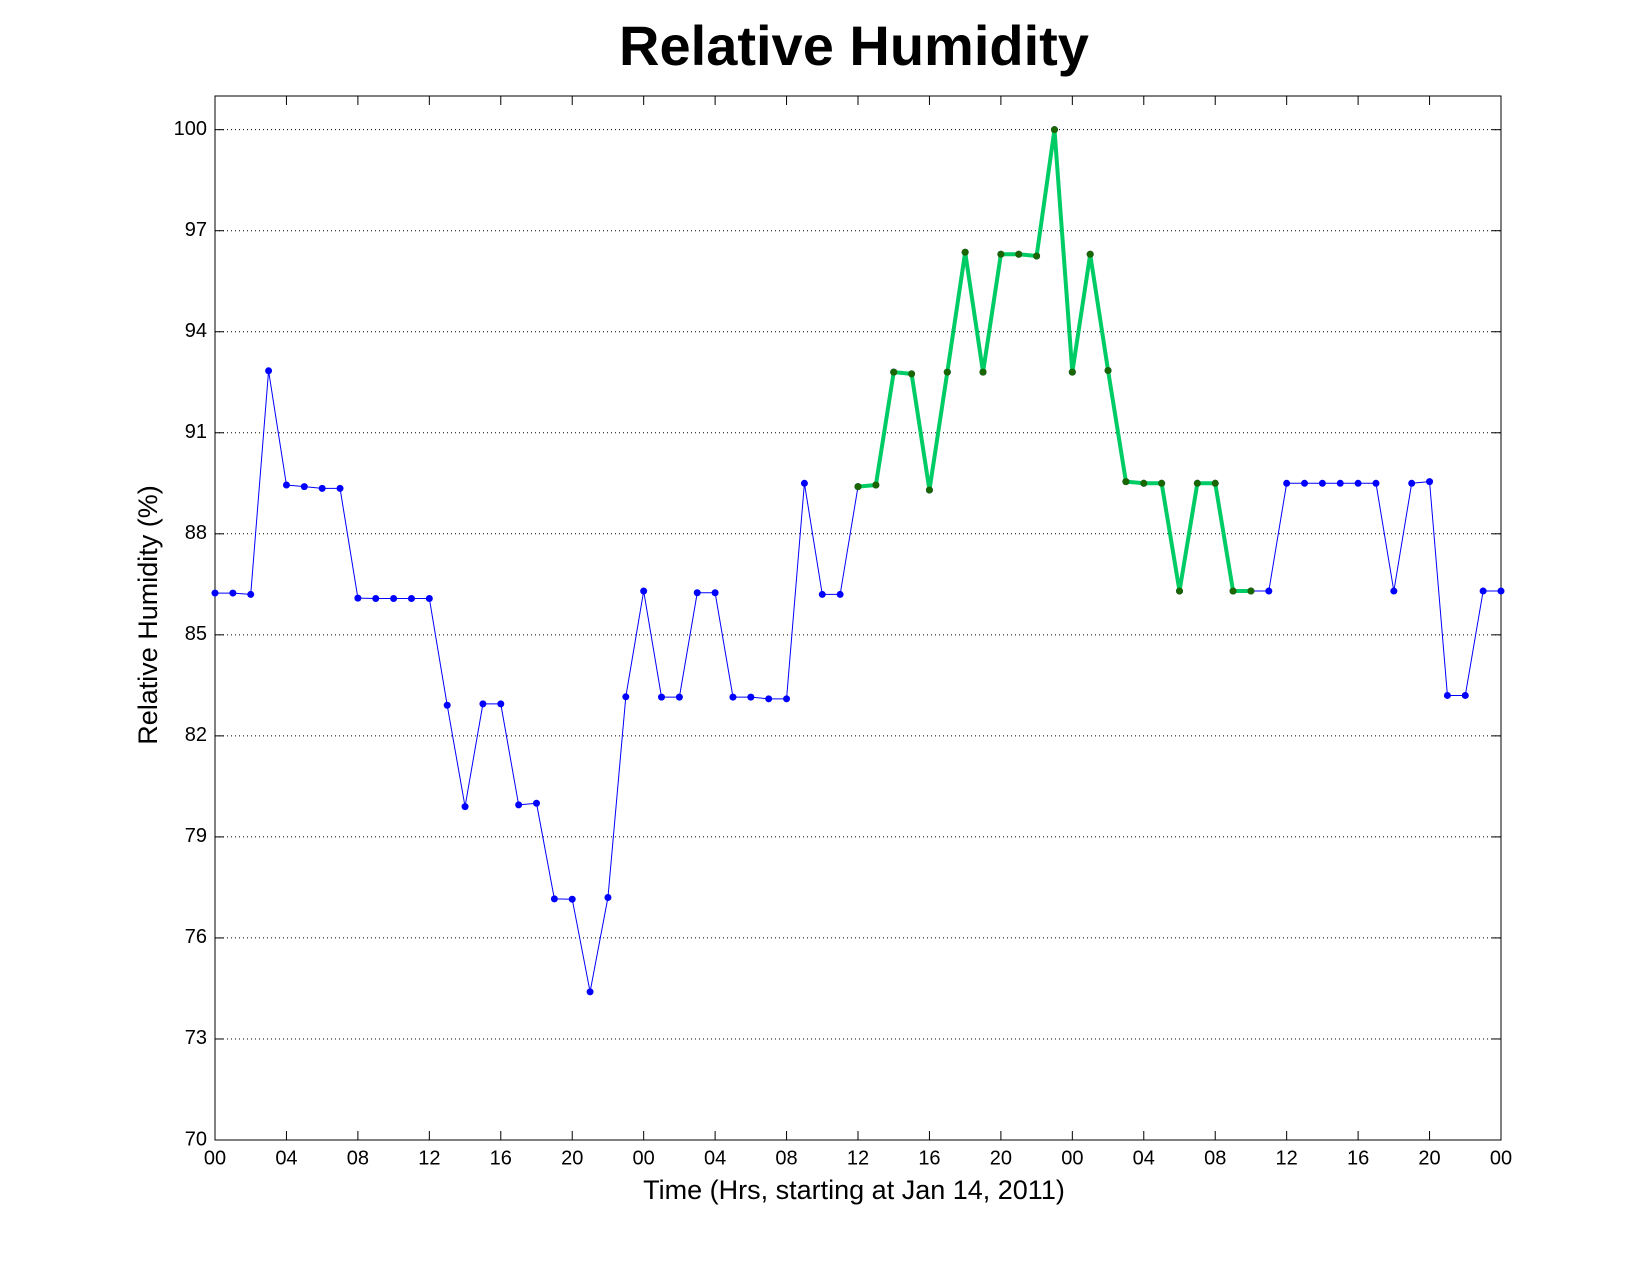 This screenshot has width=1650, height=1275. What do you see at coordinates (148, 615) in the screenshot?
I see `y-axis-label: Relative Humidity (%)` at bounding box center [148, 615].